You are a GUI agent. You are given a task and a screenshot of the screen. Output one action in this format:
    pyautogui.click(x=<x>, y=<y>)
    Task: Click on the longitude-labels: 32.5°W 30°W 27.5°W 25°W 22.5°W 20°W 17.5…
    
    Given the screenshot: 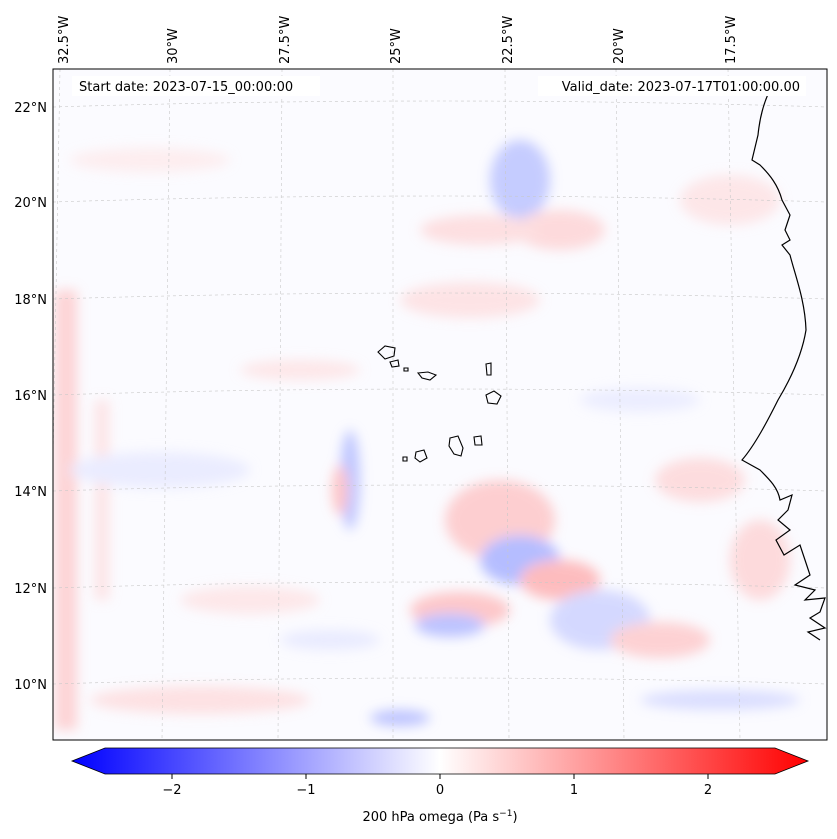 What is the action you would take?
    pyautogui.click(x=398, y=40)
    